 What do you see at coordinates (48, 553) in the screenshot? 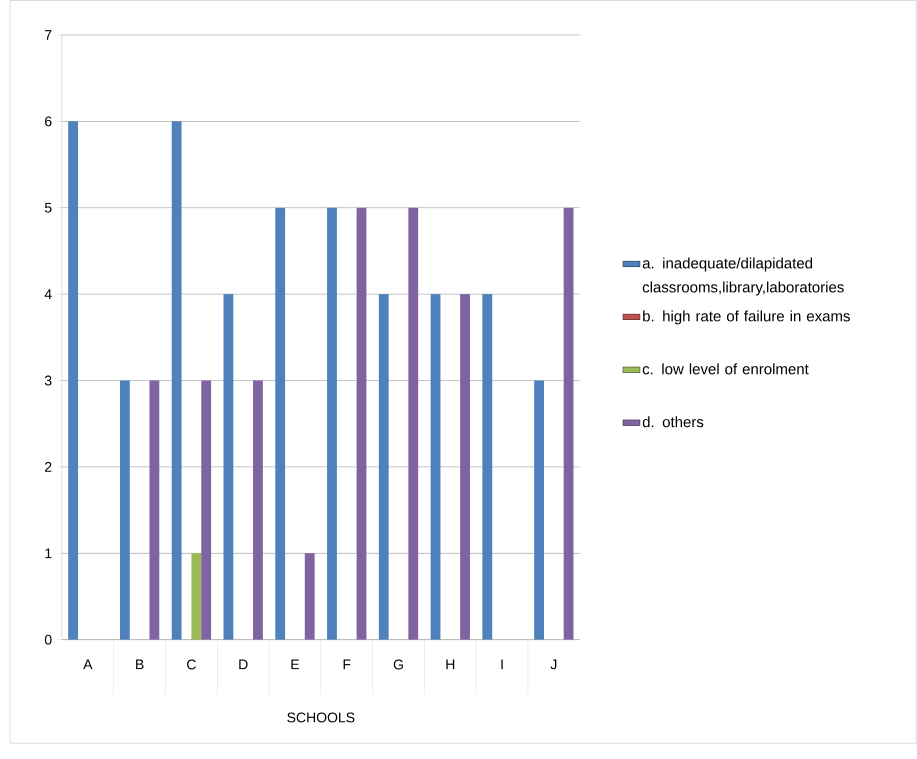
I see `y-tick-label: 1` at bounding box center [48, 553].